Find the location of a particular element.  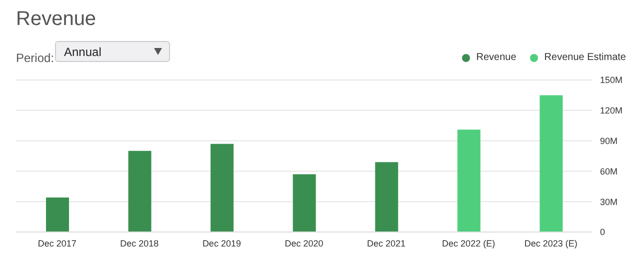

y-tick-label: 150M is located at coordinates (611, 80).